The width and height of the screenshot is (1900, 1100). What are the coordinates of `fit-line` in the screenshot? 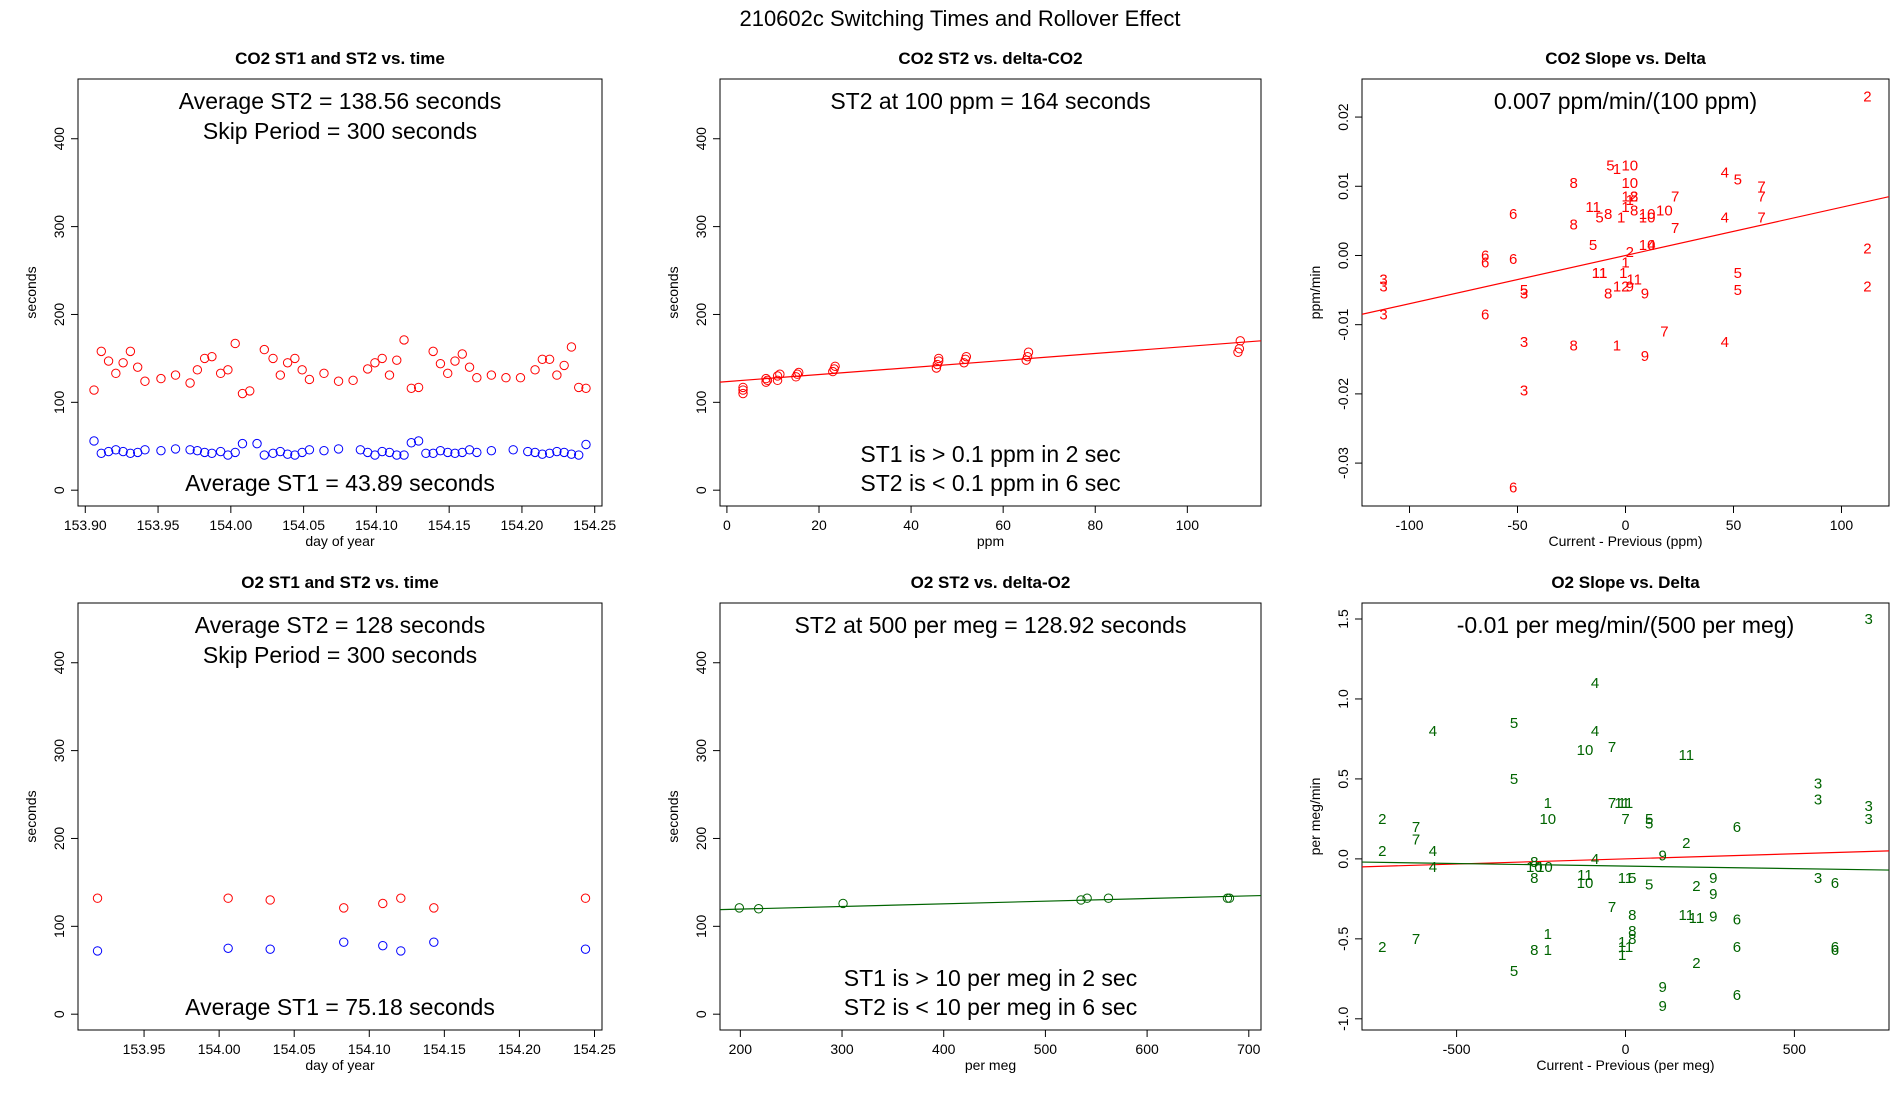 It's located at (990, 902).